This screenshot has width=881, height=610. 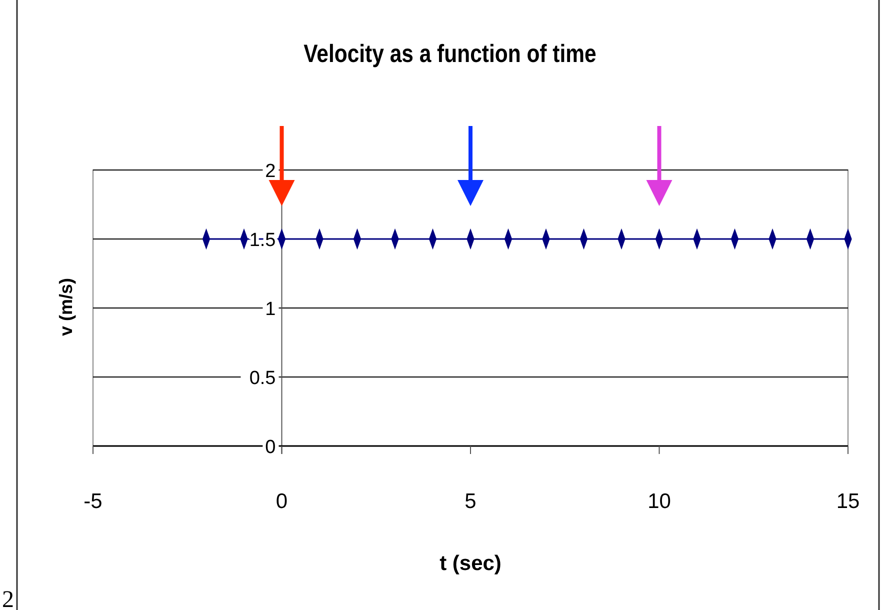 What do you see at coordinates (848, 501) in the screenshot?
I see `x-tick-label: 15` at bounding box center [848, 501].